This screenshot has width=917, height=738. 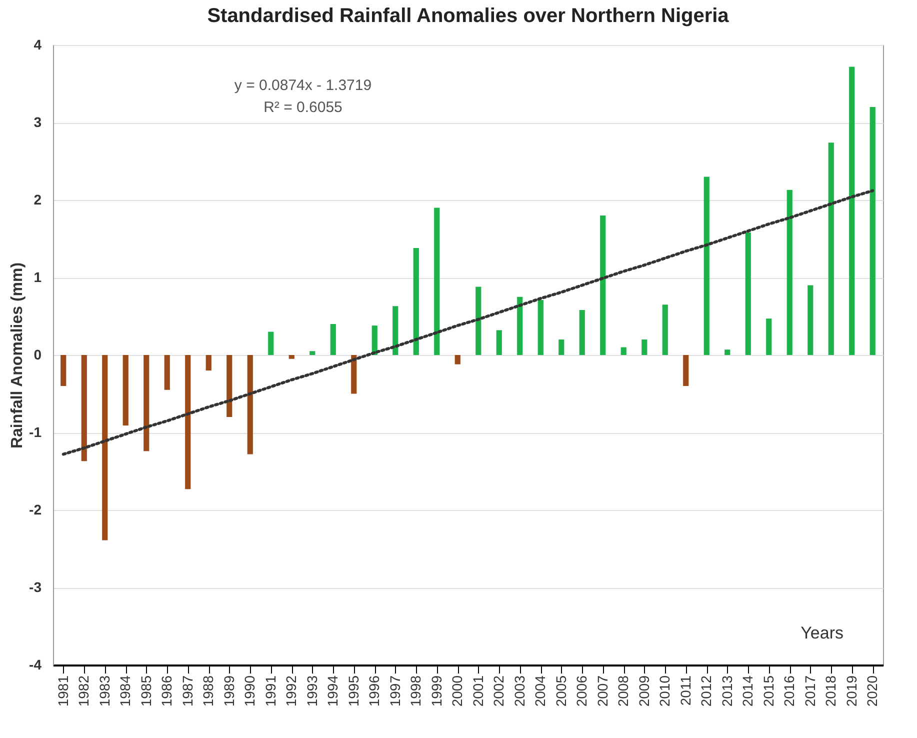 What do you see at coordinates (35, 587) in the screenshot?
I see `y-tick-label: -3` at bounding box center [35, 587].